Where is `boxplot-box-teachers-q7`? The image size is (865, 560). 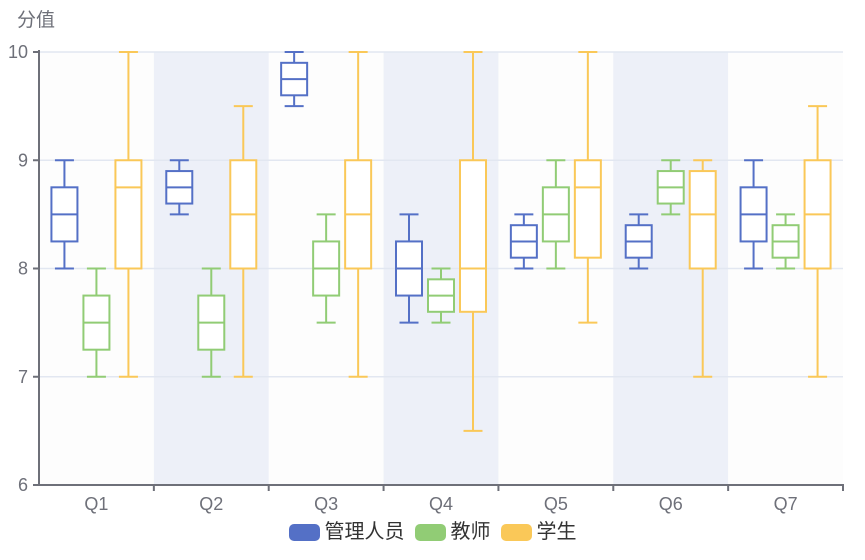 boxplot-box-teachers-q7 is located at coordinates (785, 241).